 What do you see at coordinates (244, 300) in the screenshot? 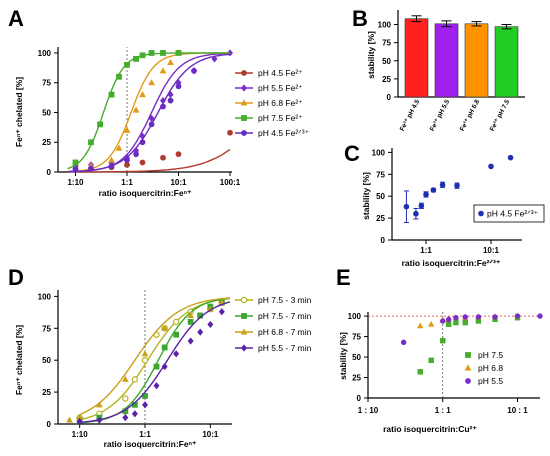
I see `panel-d-legend-marker` at bounding box center [244, 300].